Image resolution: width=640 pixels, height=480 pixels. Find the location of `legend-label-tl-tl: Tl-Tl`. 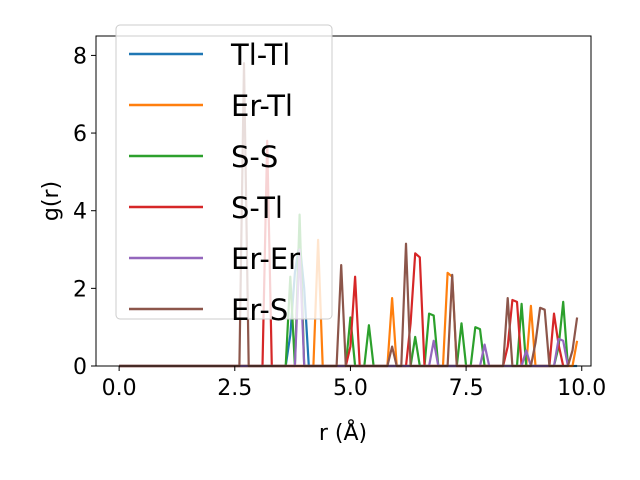

legend-label-tl-tl: Tl-Tl is located at coordinates (260, 55).